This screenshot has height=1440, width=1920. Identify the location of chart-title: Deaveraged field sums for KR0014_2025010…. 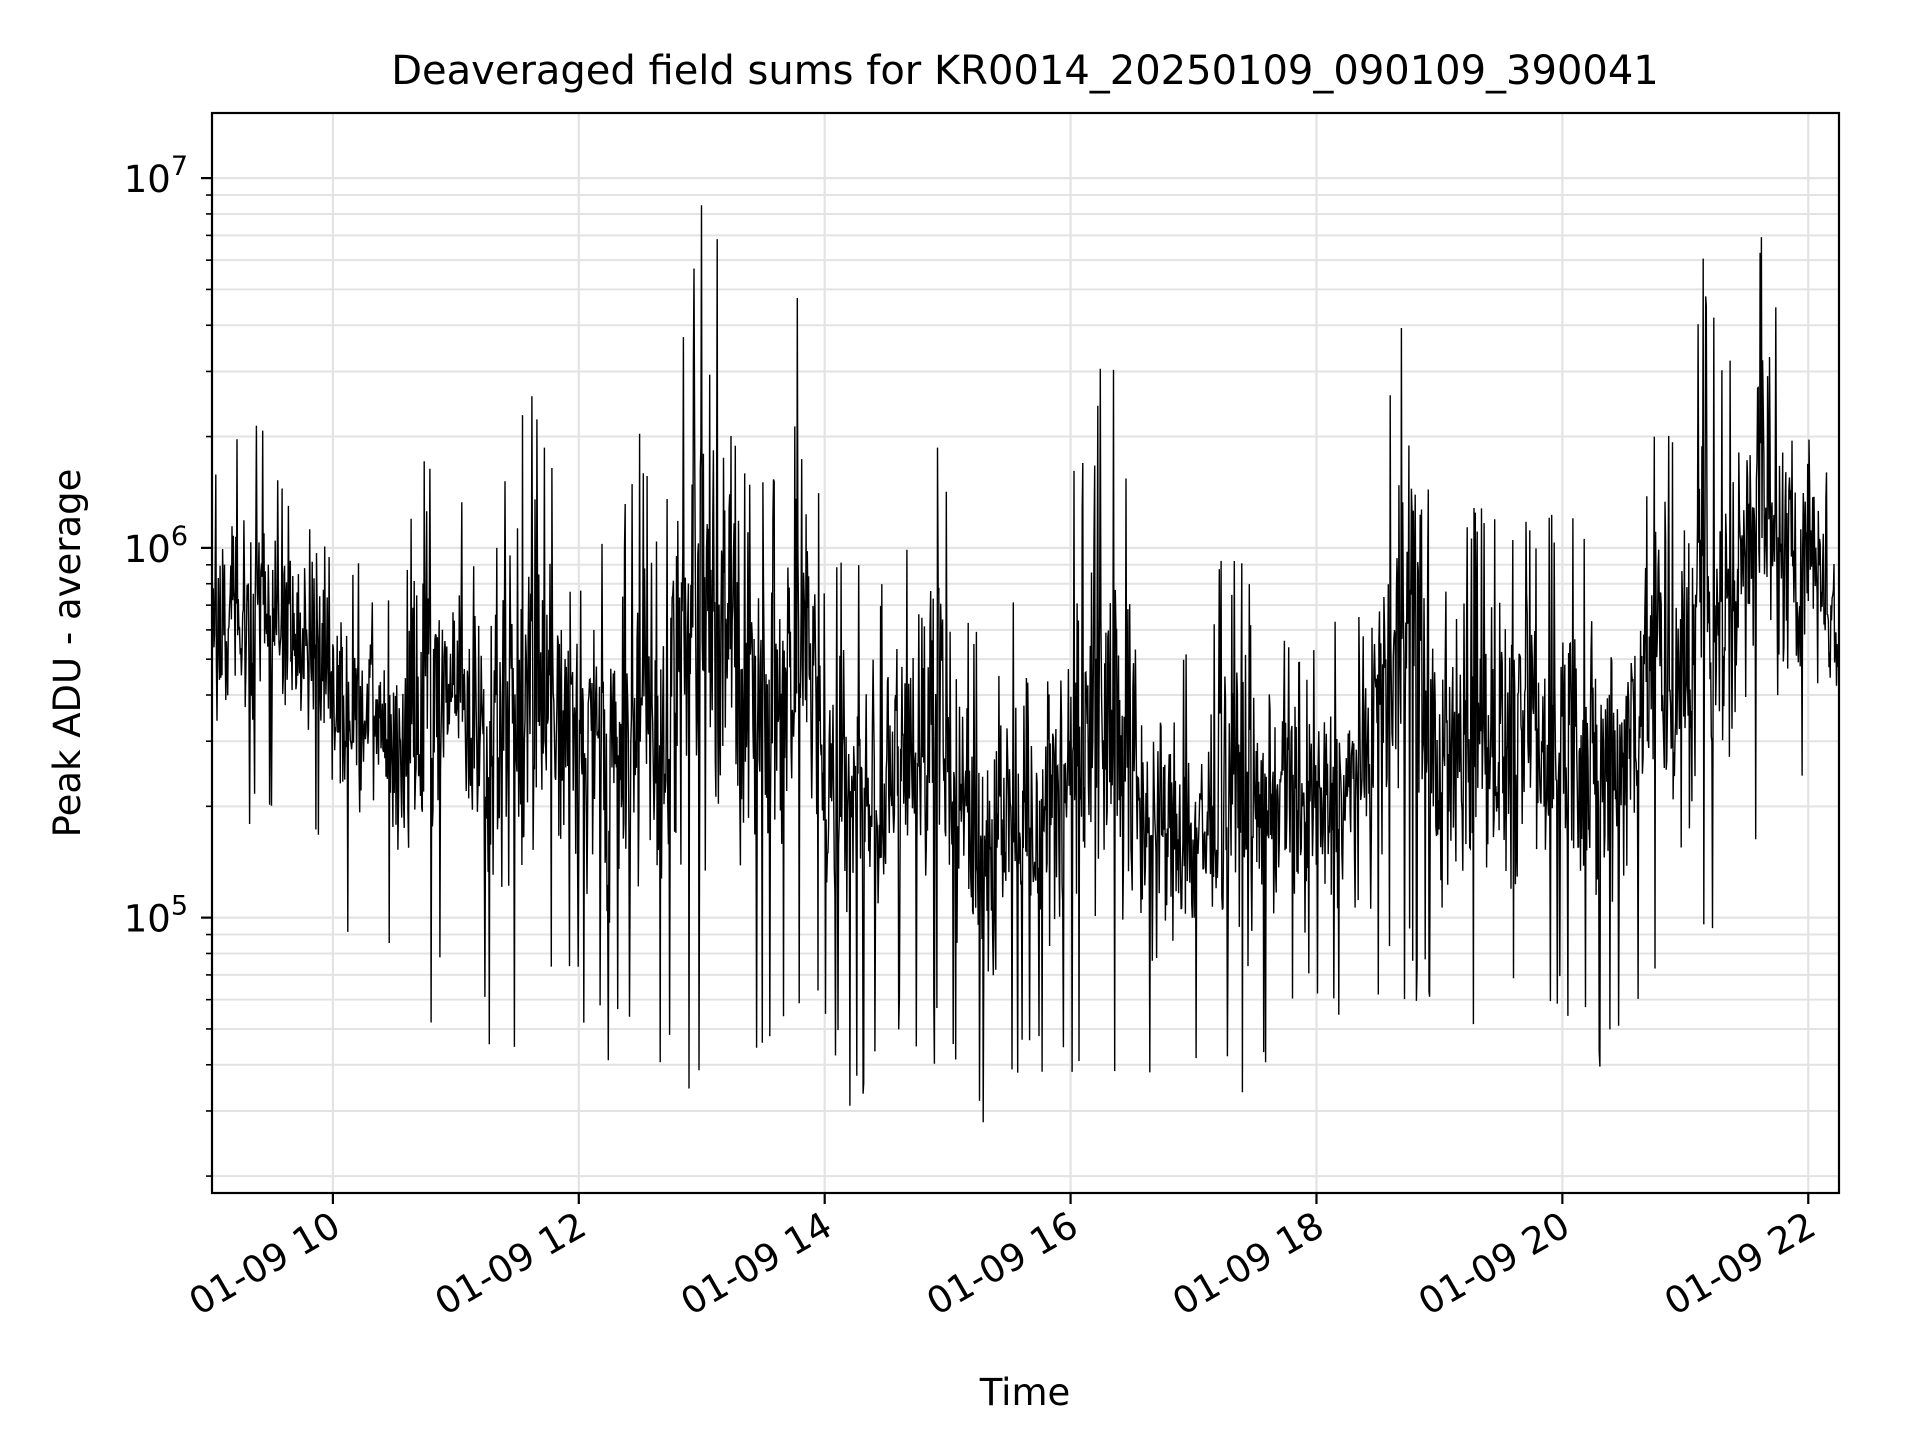
(1025, 71).